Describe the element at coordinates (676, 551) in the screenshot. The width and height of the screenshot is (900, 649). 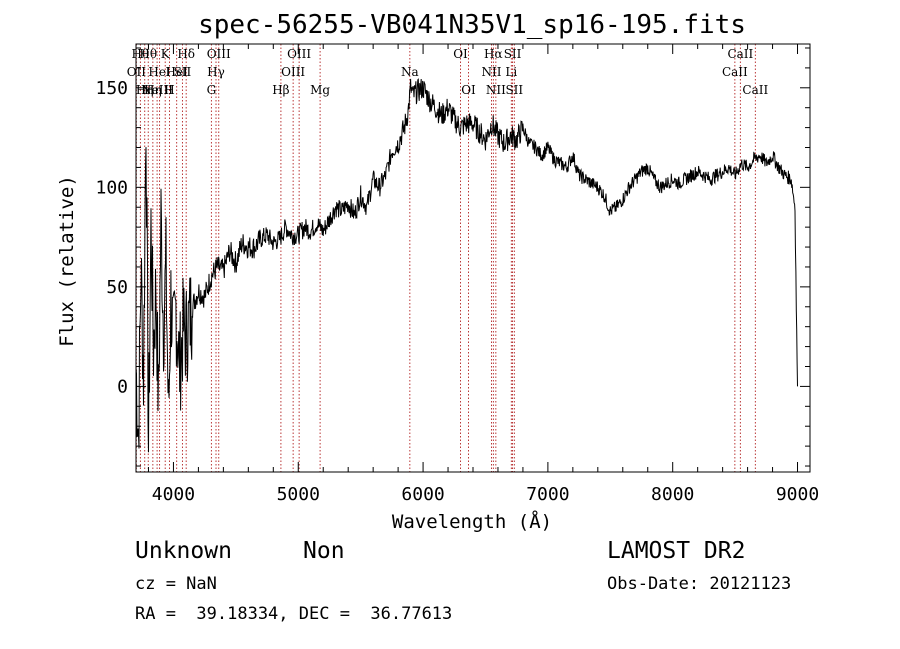
I see `survey-name: LAMOST DR2` at that location.